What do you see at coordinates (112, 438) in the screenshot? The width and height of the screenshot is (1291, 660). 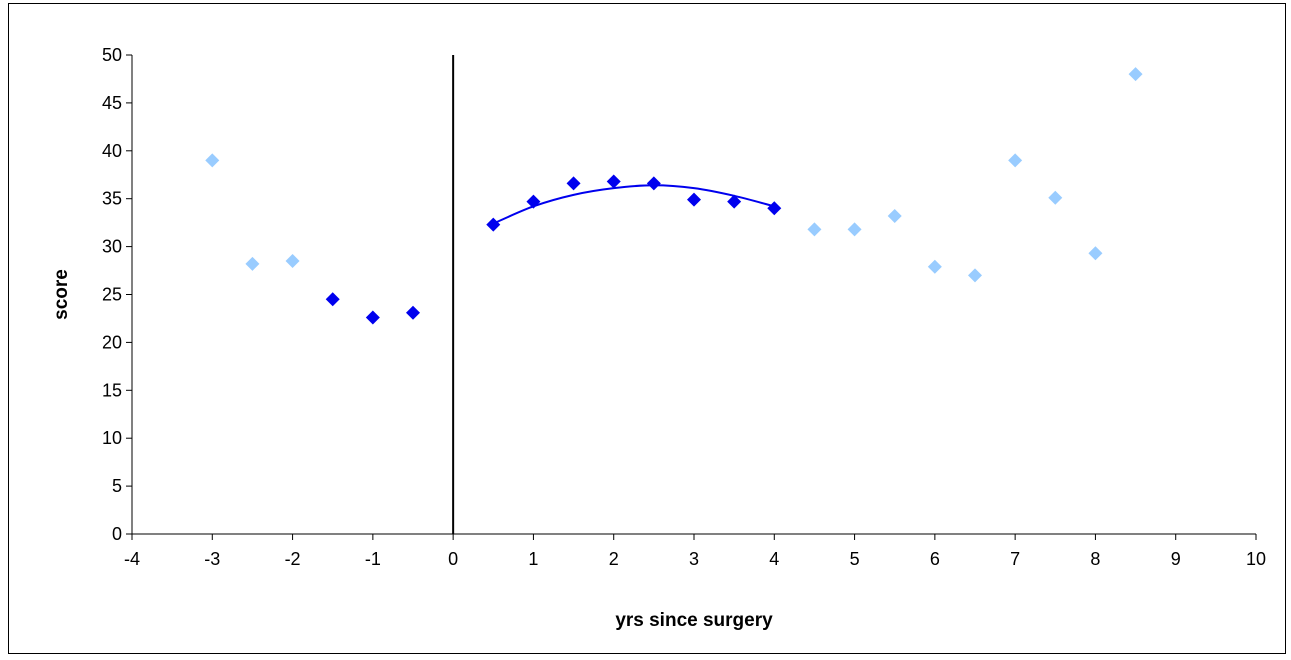 I see `y-tick-label: 10` at bounding box center [112, 438].